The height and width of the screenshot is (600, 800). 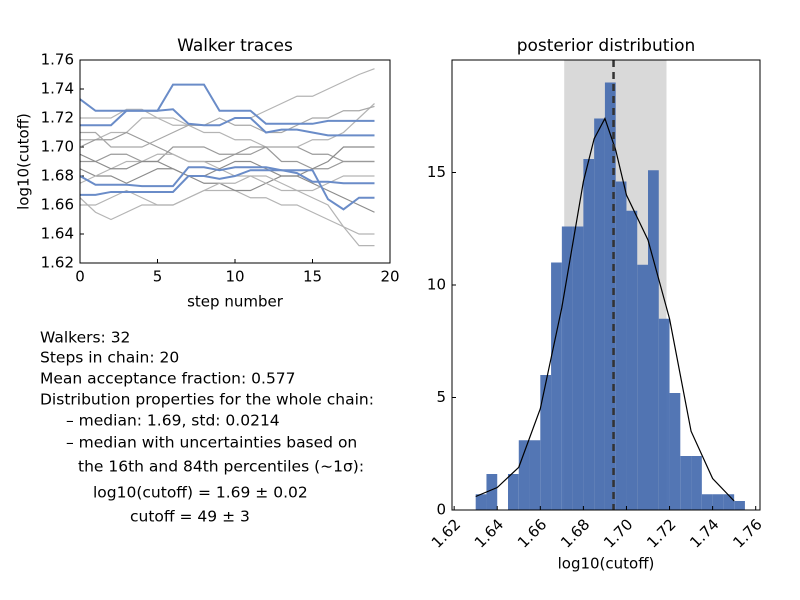 What do you see at coordinates (57, 205) in the screenshot?
I see `y-tick-label: 1.66` at bounding box center [57, 205].